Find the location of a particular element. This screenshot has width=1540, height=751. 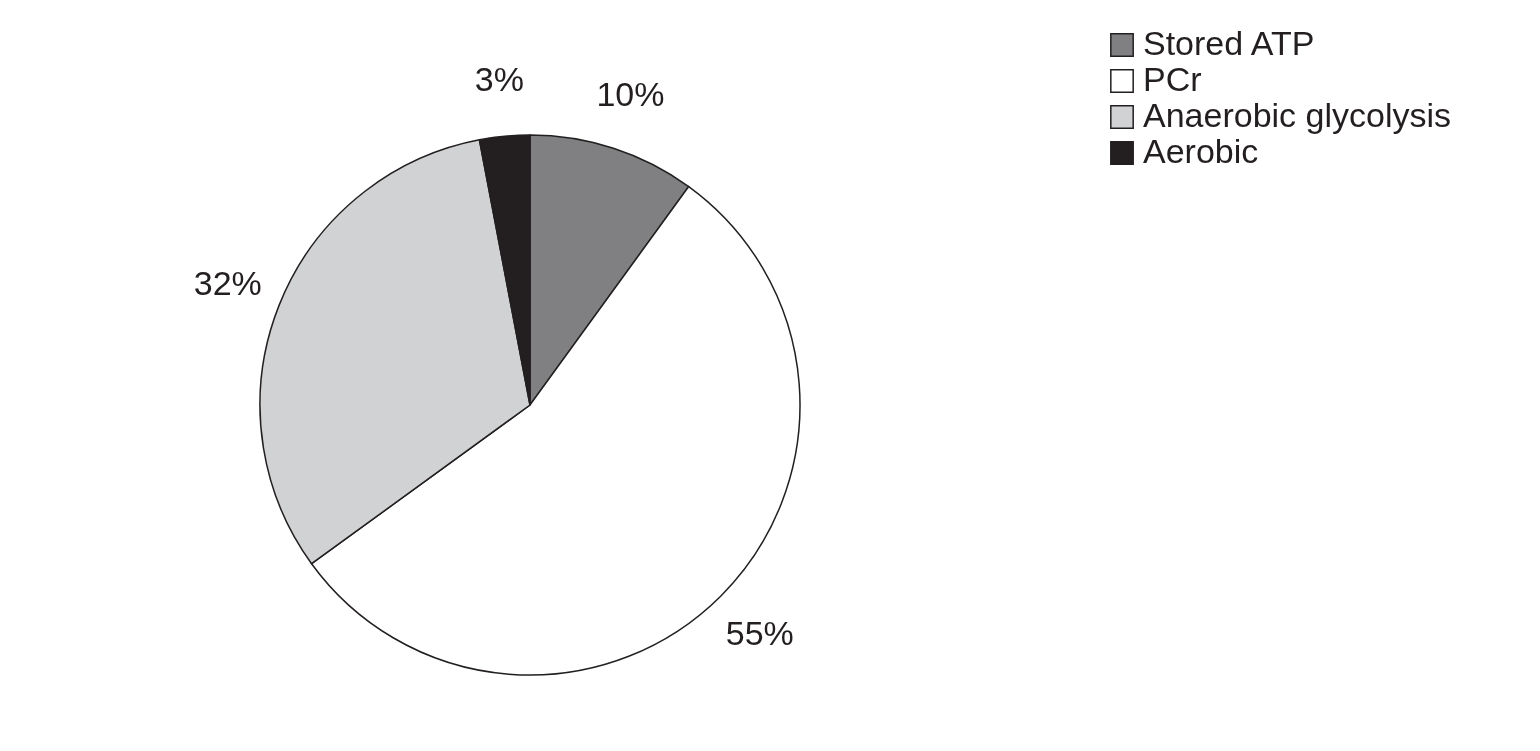

legend-label: PCr is located at coordinates (1172, 79).